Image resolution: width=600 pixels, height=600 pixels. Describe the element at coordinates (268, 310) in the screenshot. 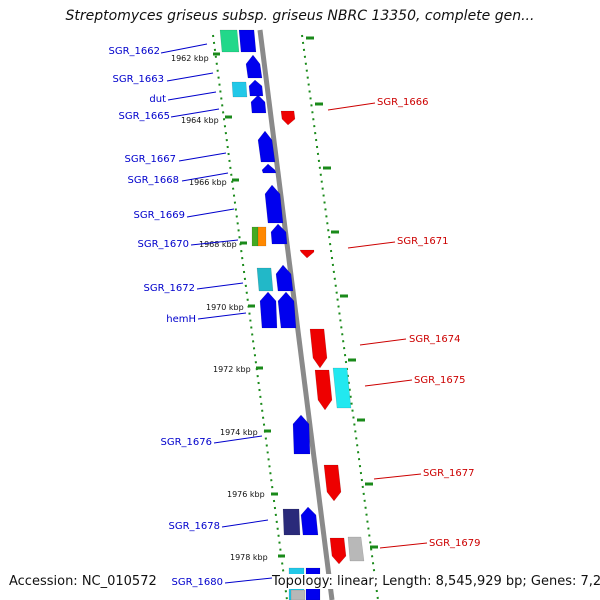

I see `gene-hemh` at that location.